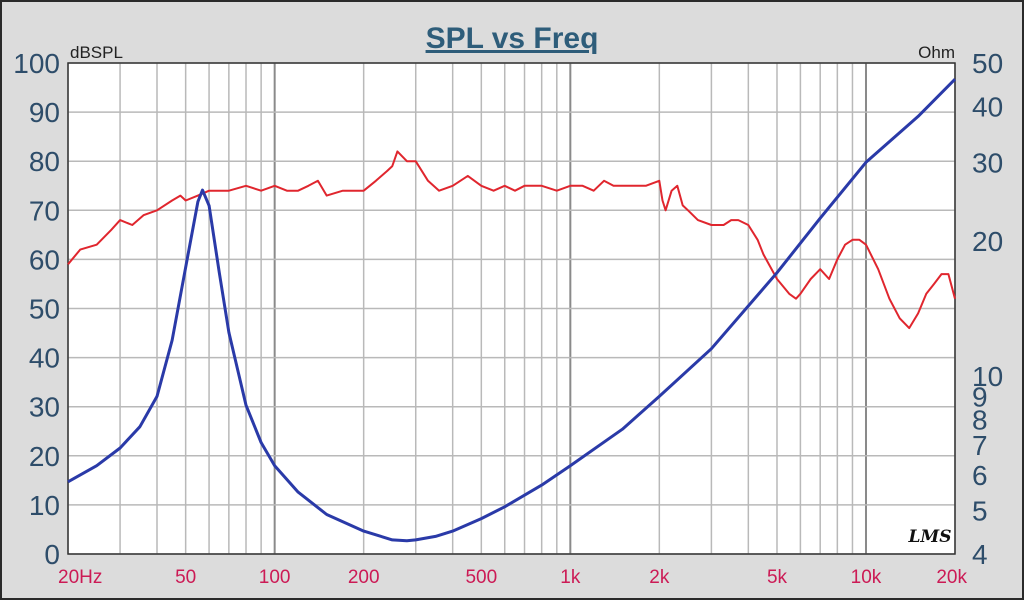 The image size is (1024, 600). Describe the element at coordinates (44, 407) in the screenshot. I see `left-axis-tick: 30` at that location.